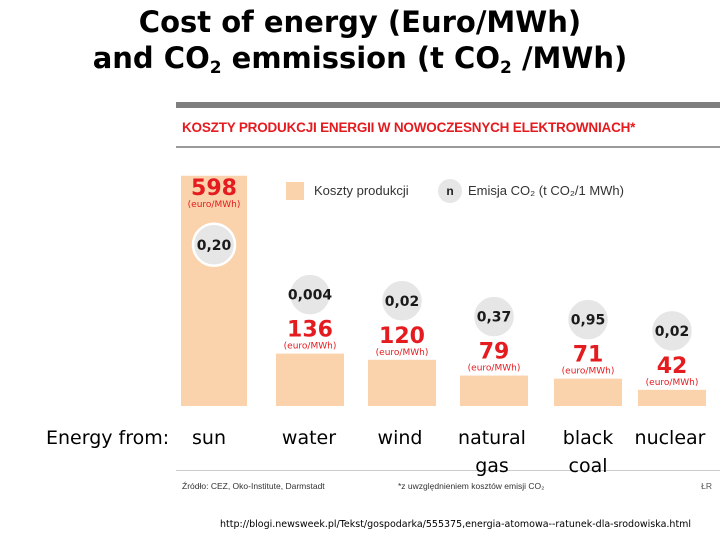 The width and height of the screenshot is (720, 540). I want to click on bar-water, so click(310, 379).